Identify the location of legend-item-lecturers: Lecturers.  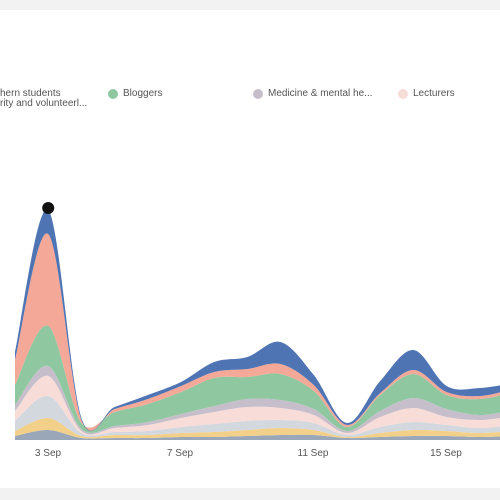
(426, 93).